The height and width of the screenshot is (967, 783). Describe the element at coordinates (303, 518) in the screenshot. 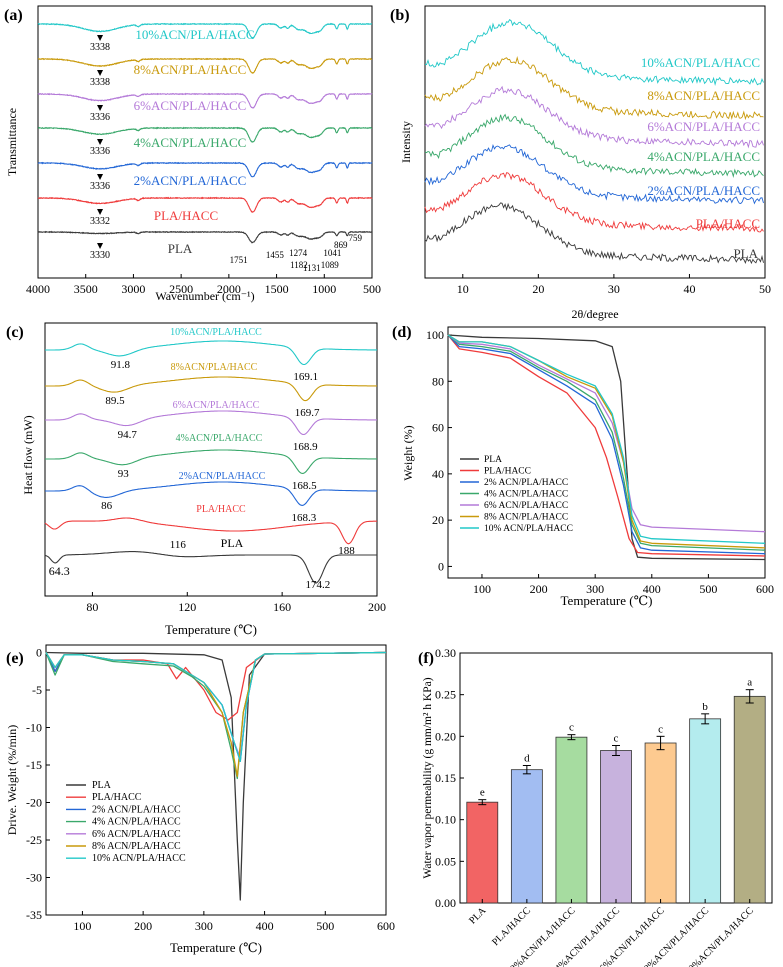

I see `melting-peak-label: 168.3` at that location.